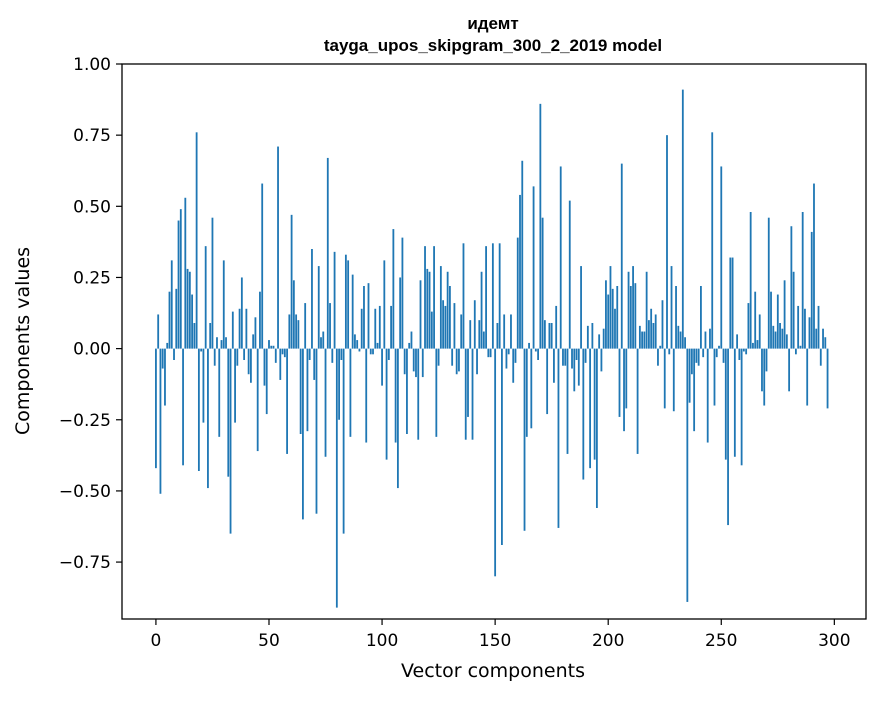  I want to click on y-tick-label: −0.50, so click(85, 492).